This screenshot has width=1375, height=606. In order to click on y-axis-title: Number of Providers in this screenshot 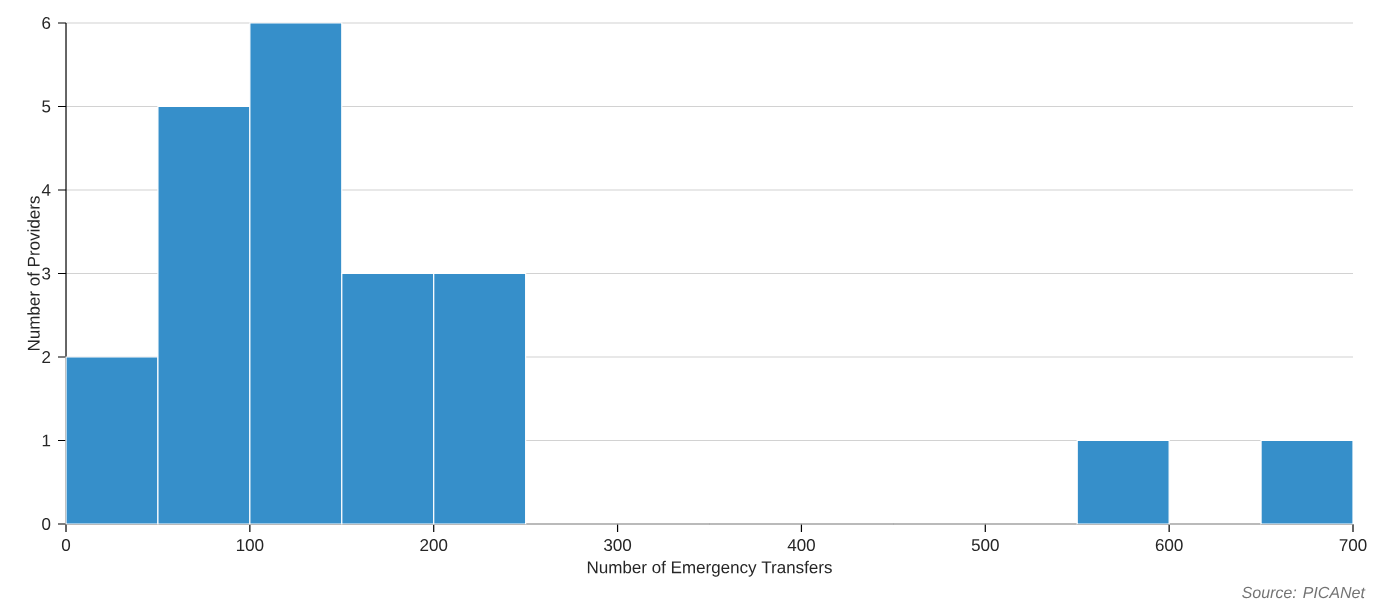, I will do `click(33, 273)`.